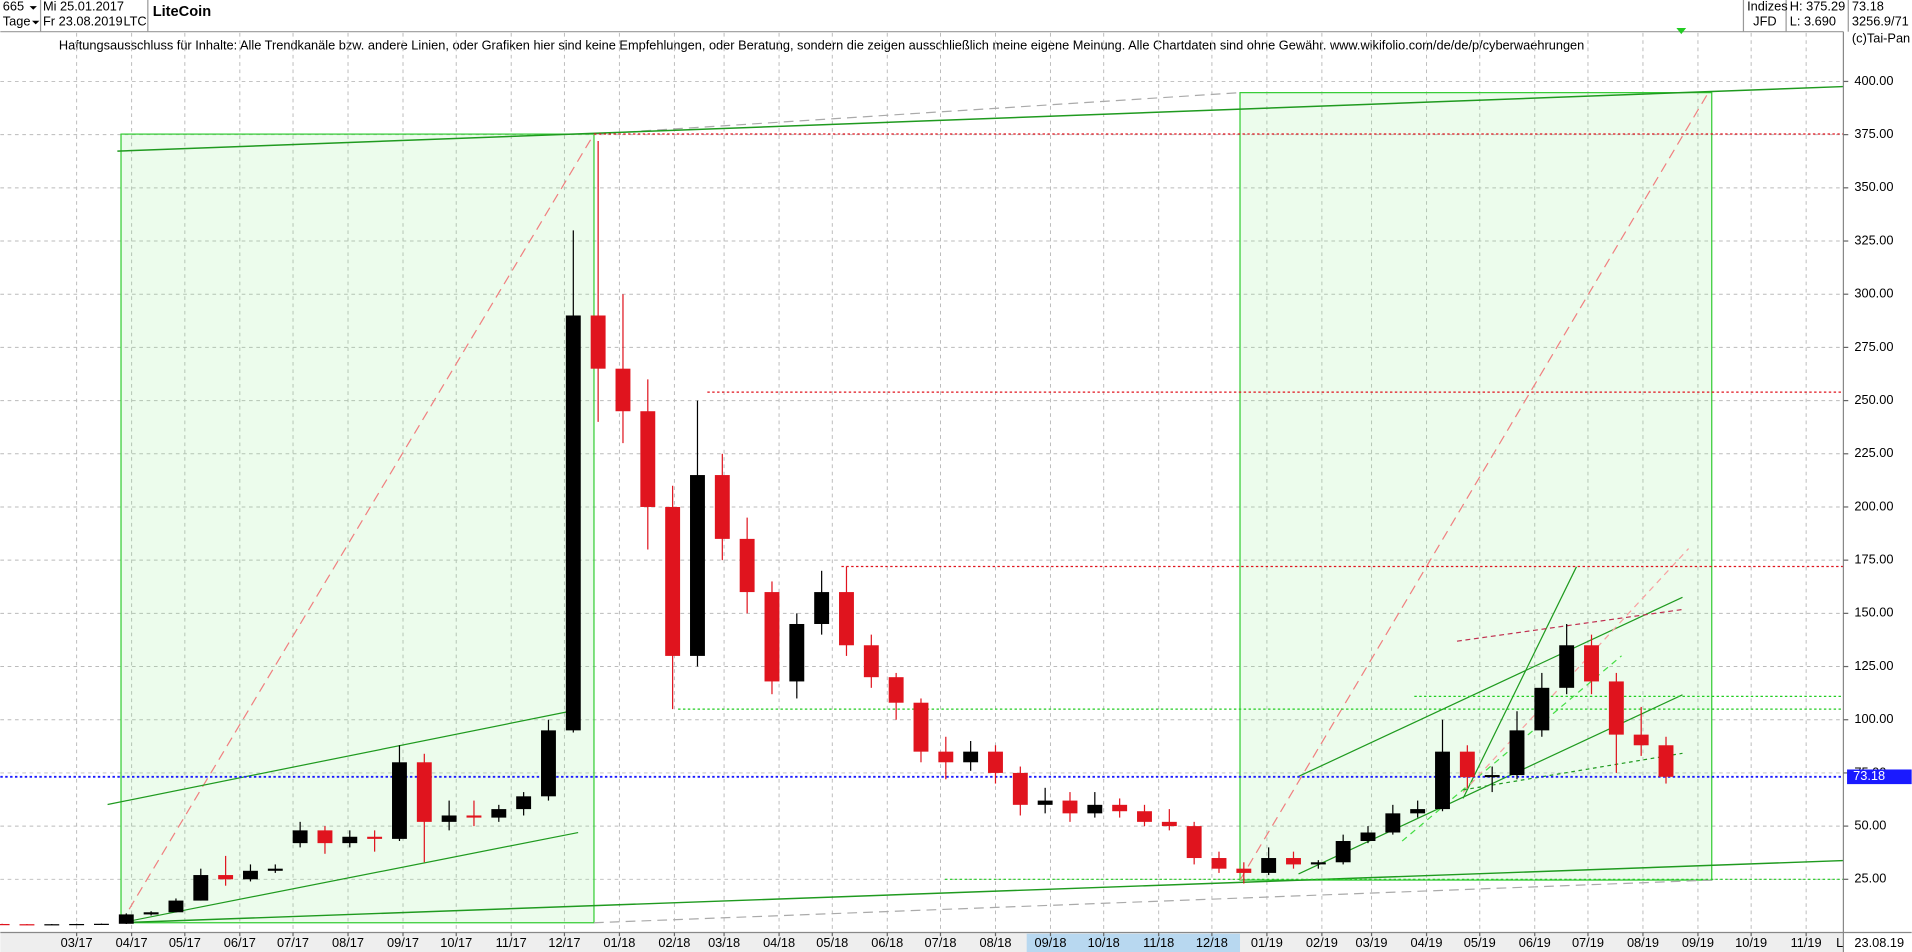 The height and width of the screenshot is (952, 1912). I want to click on x-axis-bg, so click(922, 942).